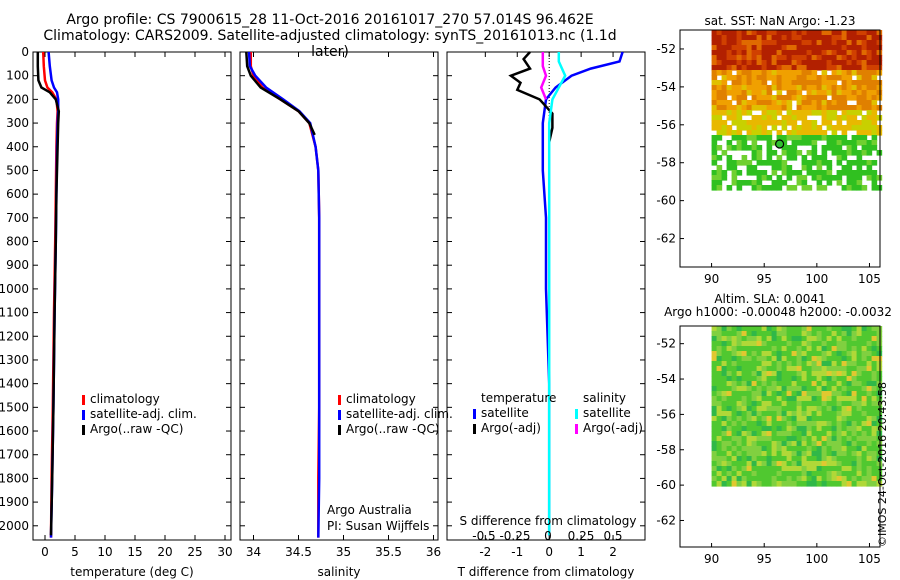 Image resolution: width=900 pixels, height=580 pixels. What do you see at coordinates (666, 414) in the screenshot?
I see `sla-map-ytick-label: -56` at bounding box center [666, 414].